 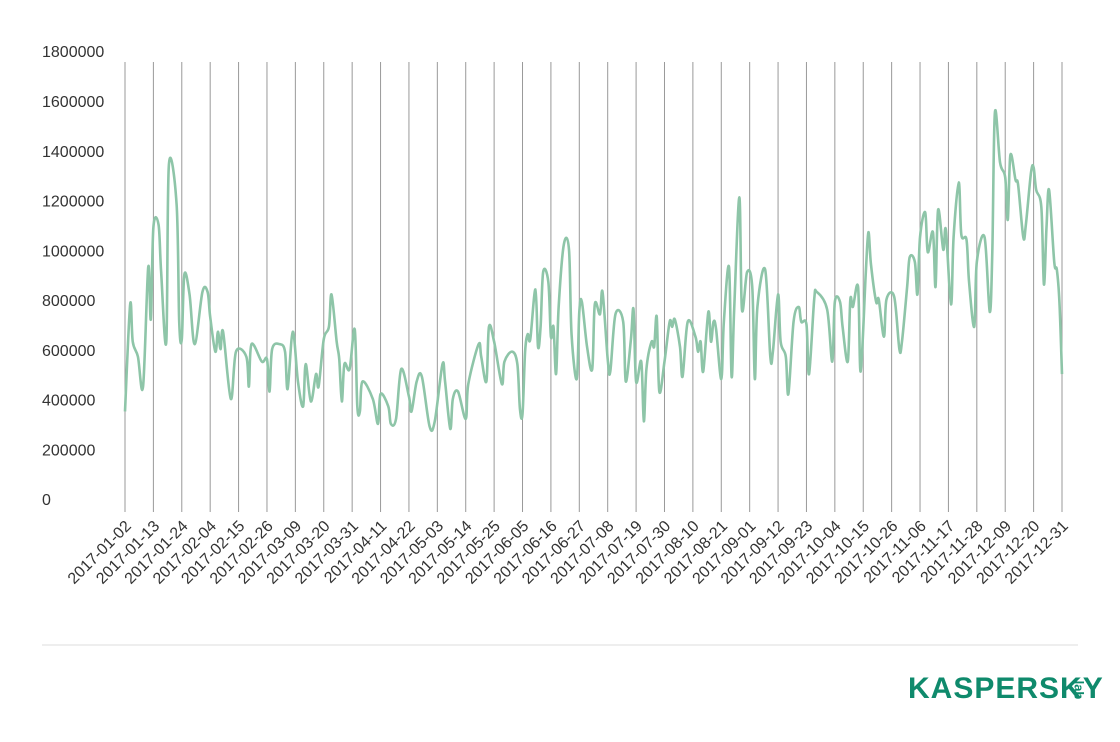 I want to click on y-tick-label: 400000, so click(x=68, y=401).